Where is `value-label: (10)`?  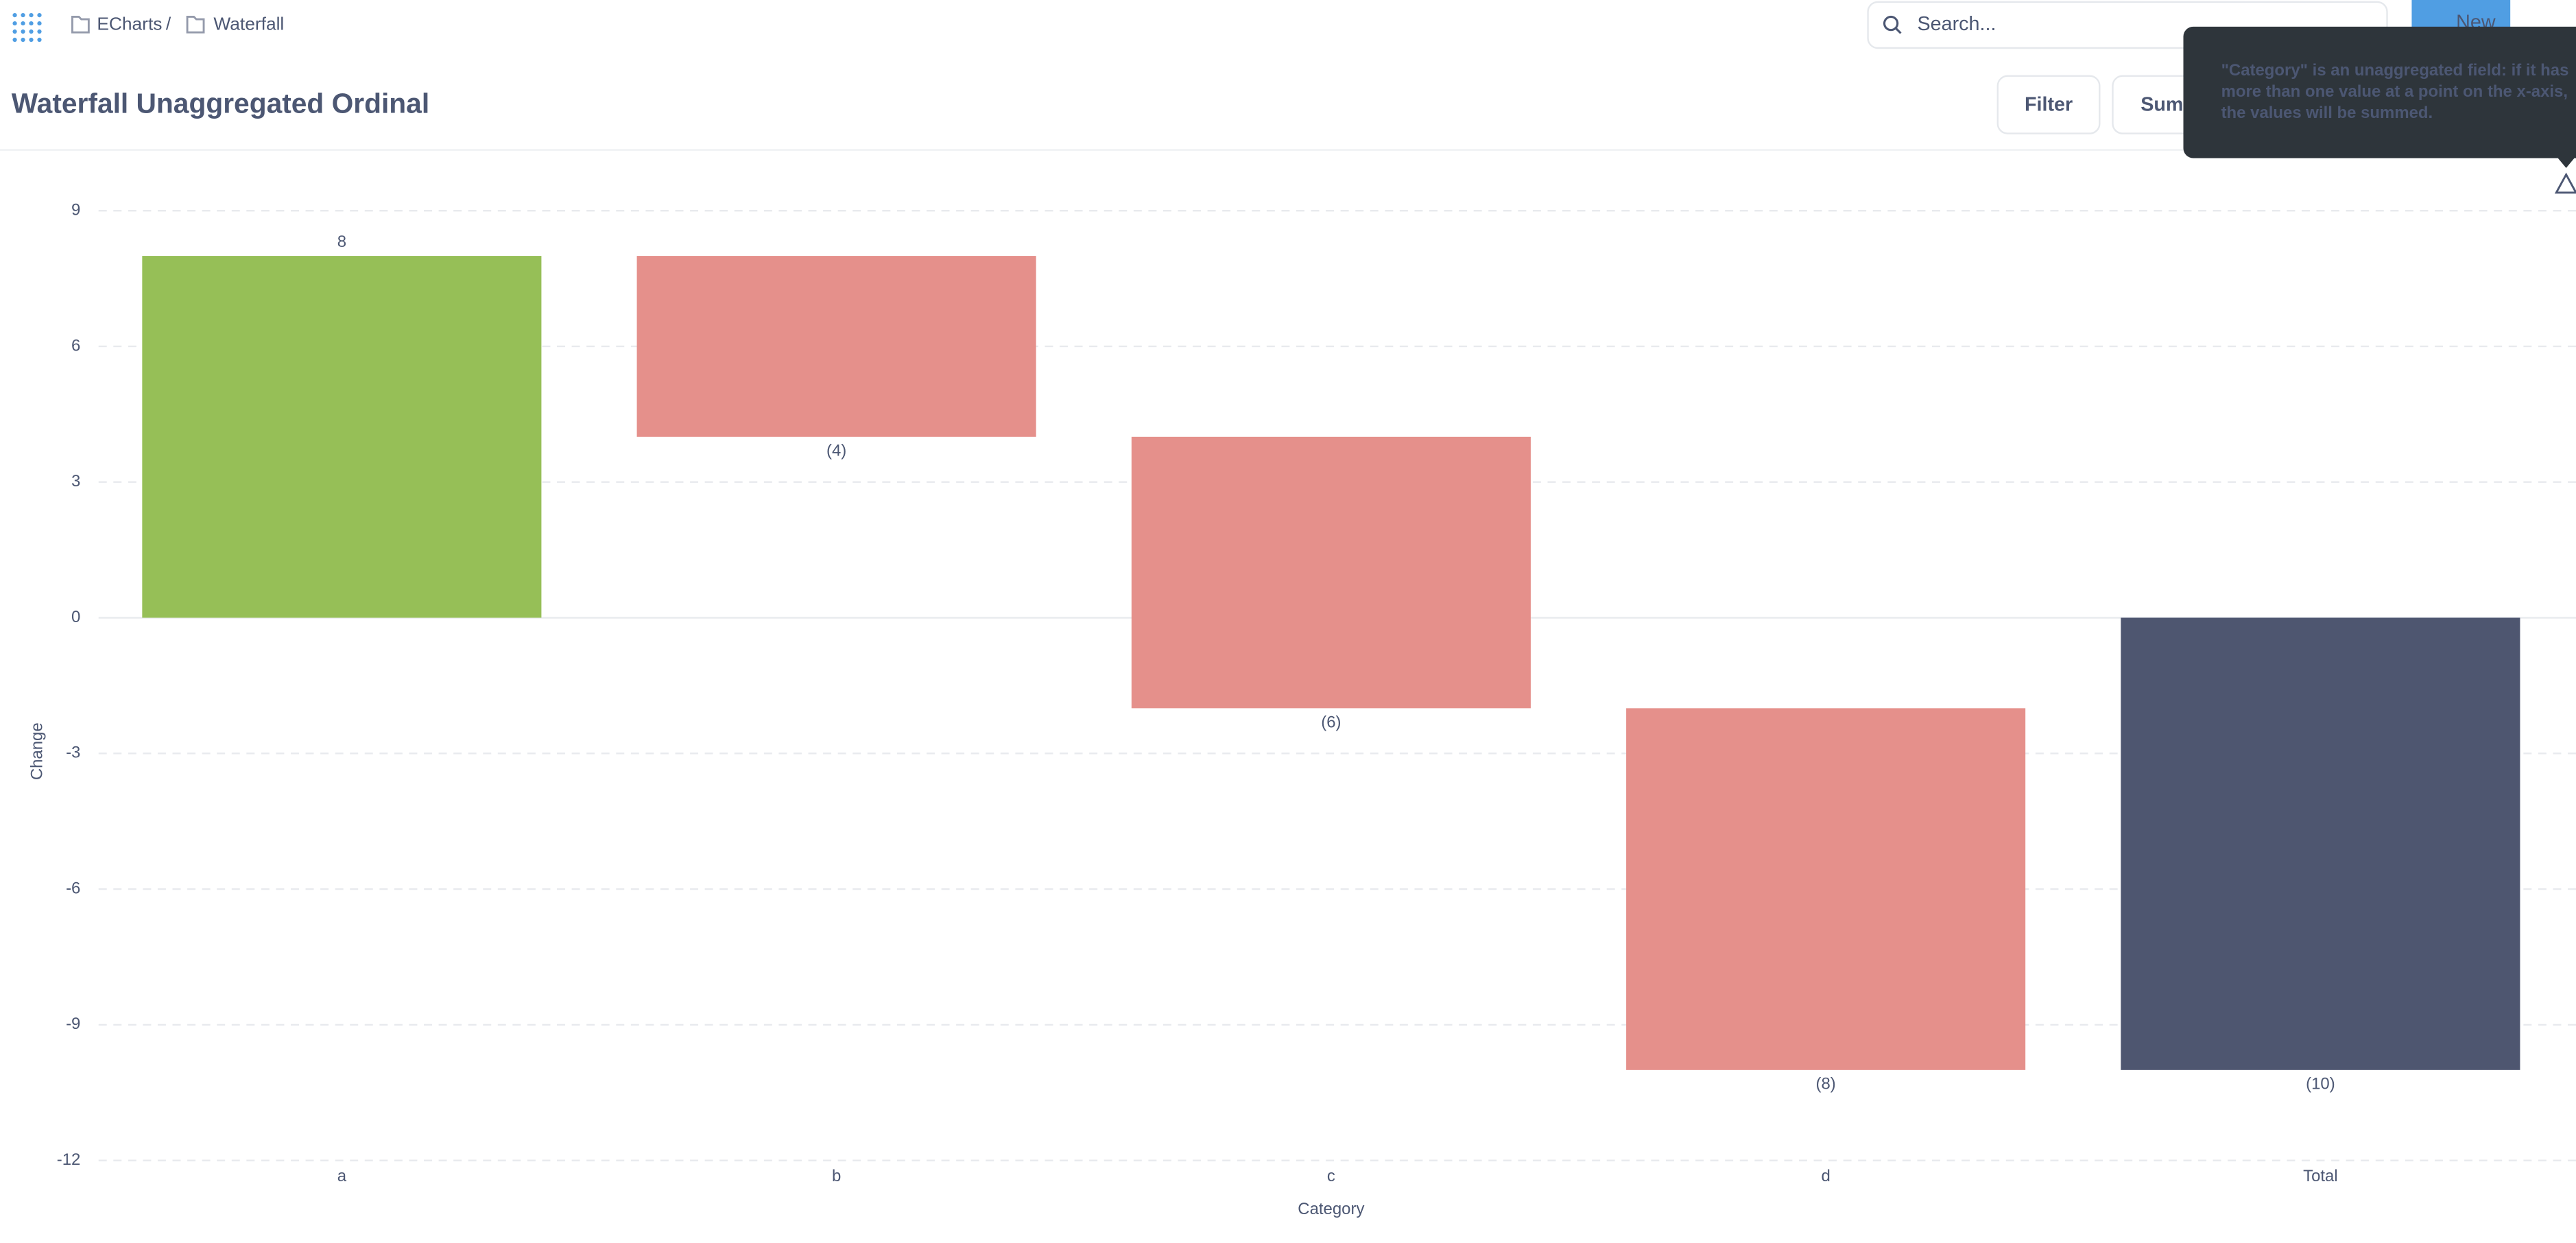 value-label: (10) is located at coordinates (2320, 1084).